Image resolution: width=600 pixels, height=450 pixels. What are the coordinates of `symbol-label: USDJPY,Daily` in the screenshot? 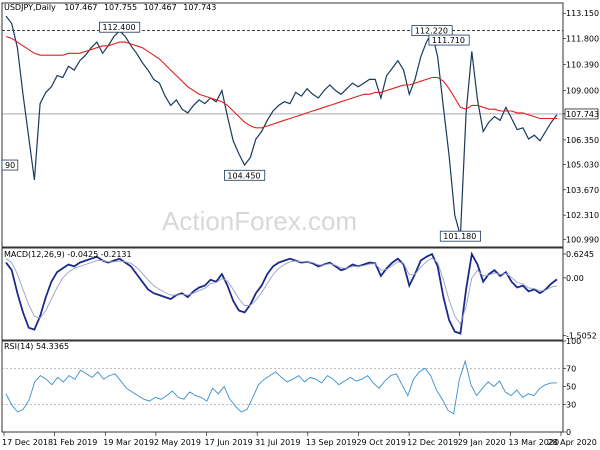 It's located at (30, 7).